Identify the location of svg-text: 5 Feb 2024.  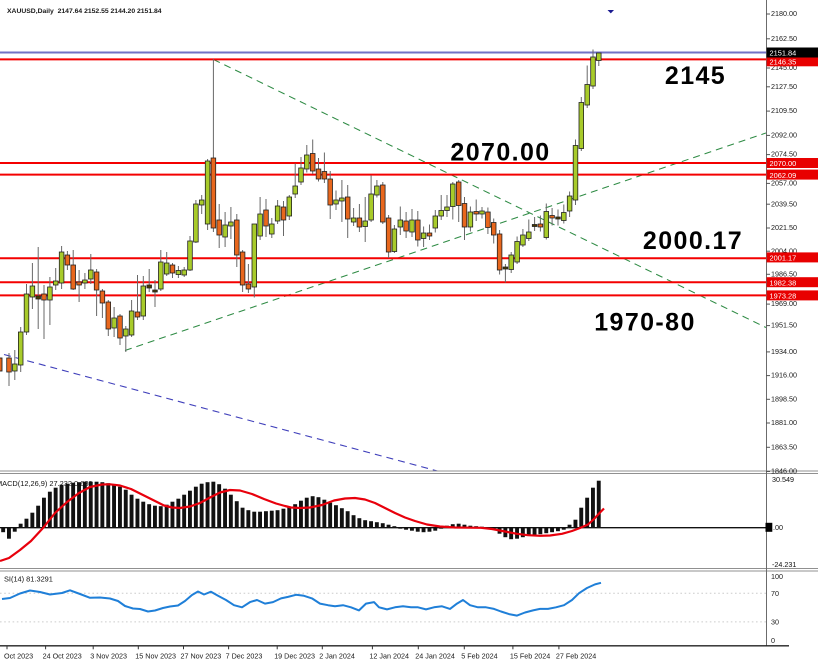
(479, 655).